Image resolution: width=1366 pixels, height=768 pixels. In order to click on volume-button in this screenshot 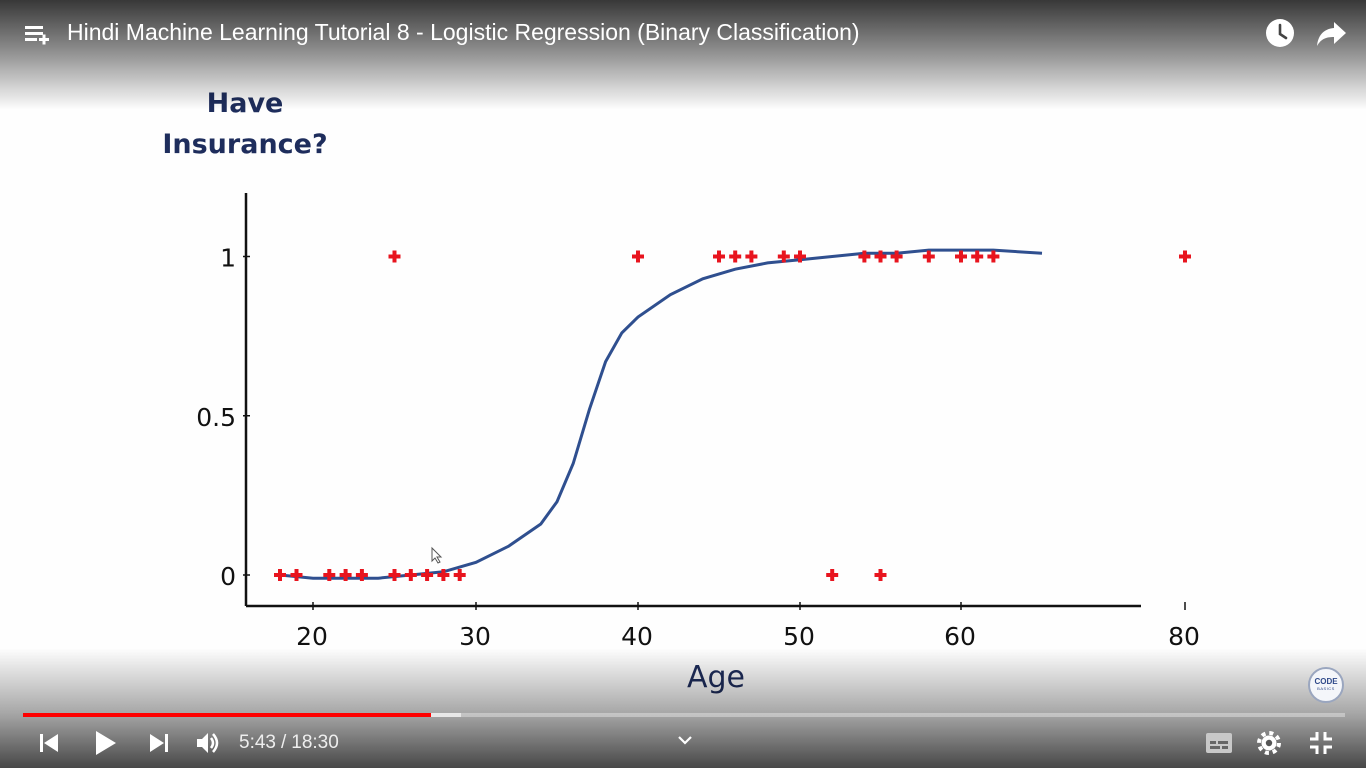, I will do `click(208, 743)`.